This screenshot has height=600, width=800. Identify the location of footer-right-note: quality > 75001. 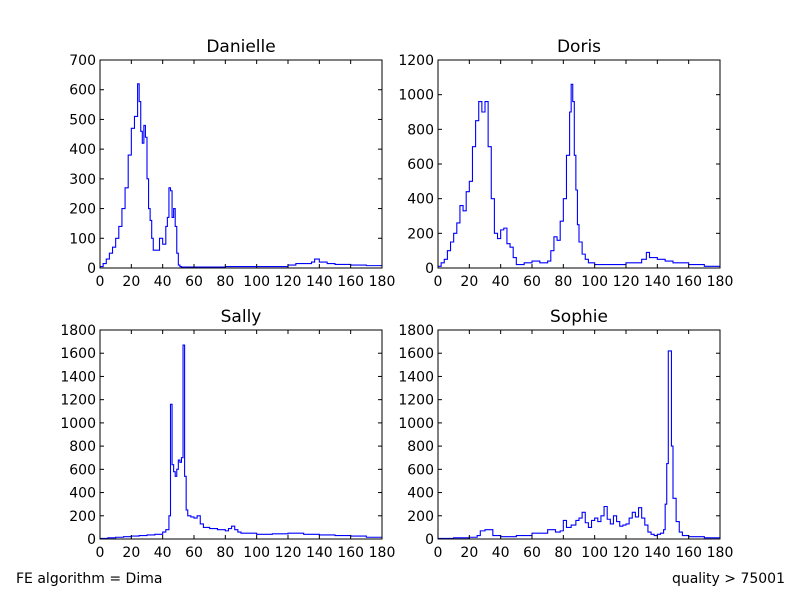
(728, 579).